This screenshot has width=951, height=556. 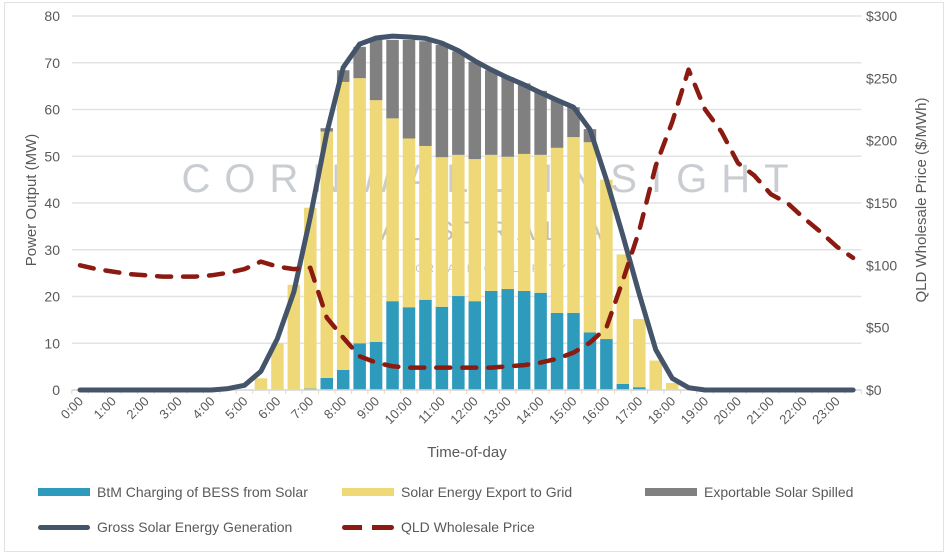 What do you see at coordinates (236, 408) in the screenshot?
I see `x-tick-label: 5:00` at bounding box center [236, 408].